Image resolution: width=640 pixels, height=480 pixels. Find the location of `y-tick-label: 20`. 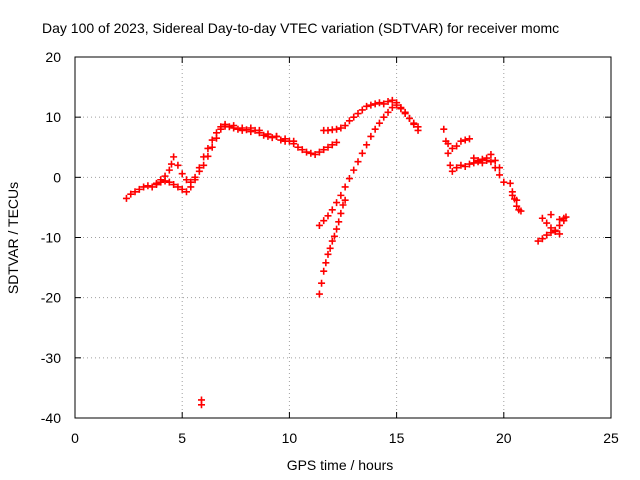

y-tick-label: 20 is located at coordinates (53, 57).